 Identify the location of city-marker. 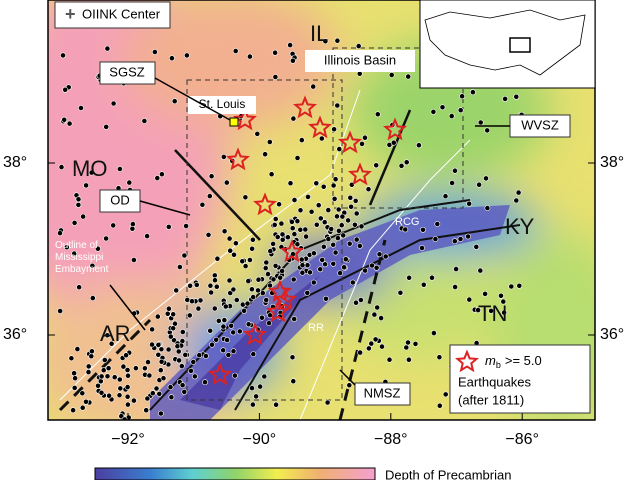
(234, 122).